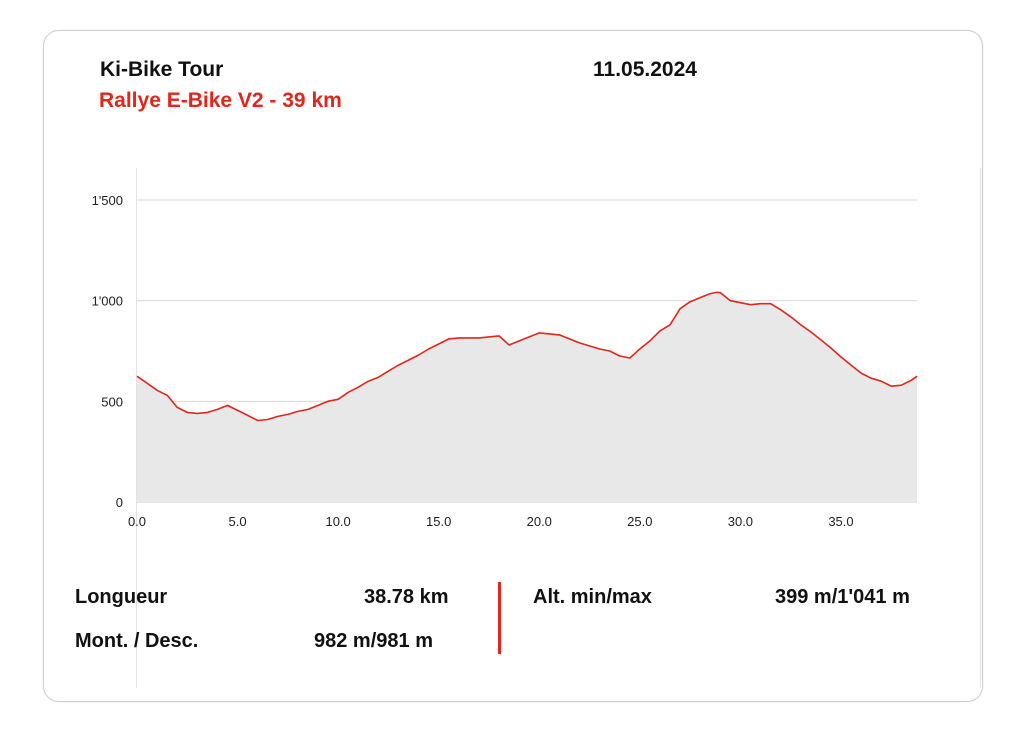  Describe the element at coordinates (119, 502) in the screenshot. I see `y-tick-label: 0` at that location.